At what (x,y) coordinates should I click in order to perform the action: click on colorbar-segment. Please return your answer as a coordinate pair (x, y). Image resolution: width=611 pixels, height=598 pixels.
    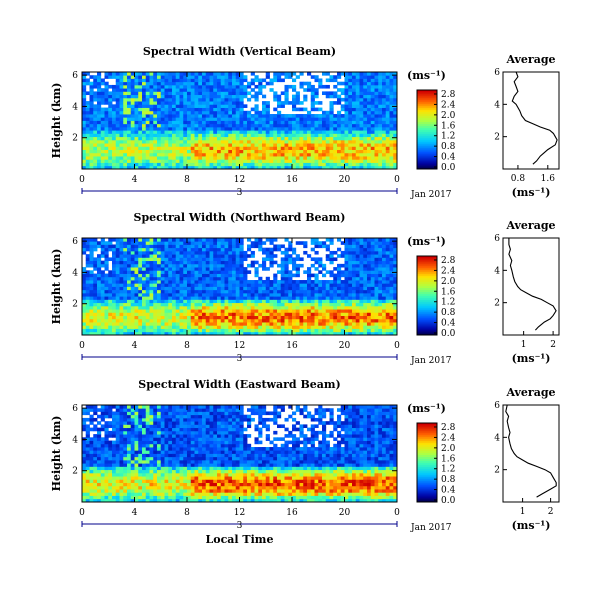
    Looking at the image, I should click on (427, 312).